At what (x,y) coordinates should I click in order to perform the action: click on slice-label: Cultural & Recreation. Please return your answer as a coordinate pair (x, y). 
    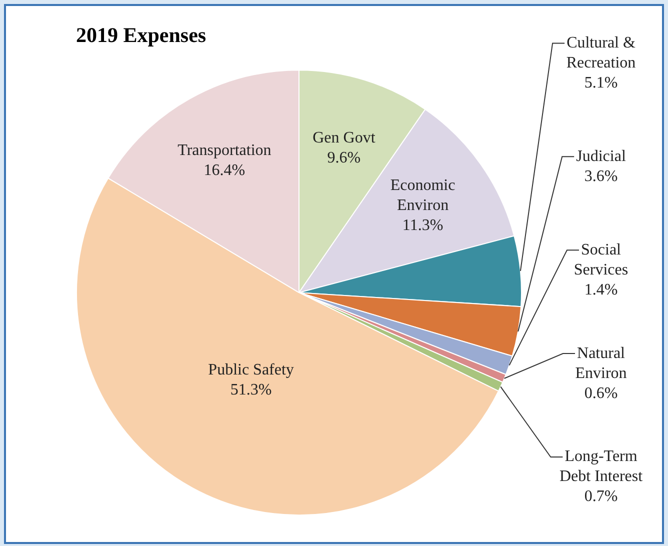
    Looking at the image, I should click on (601, 53).